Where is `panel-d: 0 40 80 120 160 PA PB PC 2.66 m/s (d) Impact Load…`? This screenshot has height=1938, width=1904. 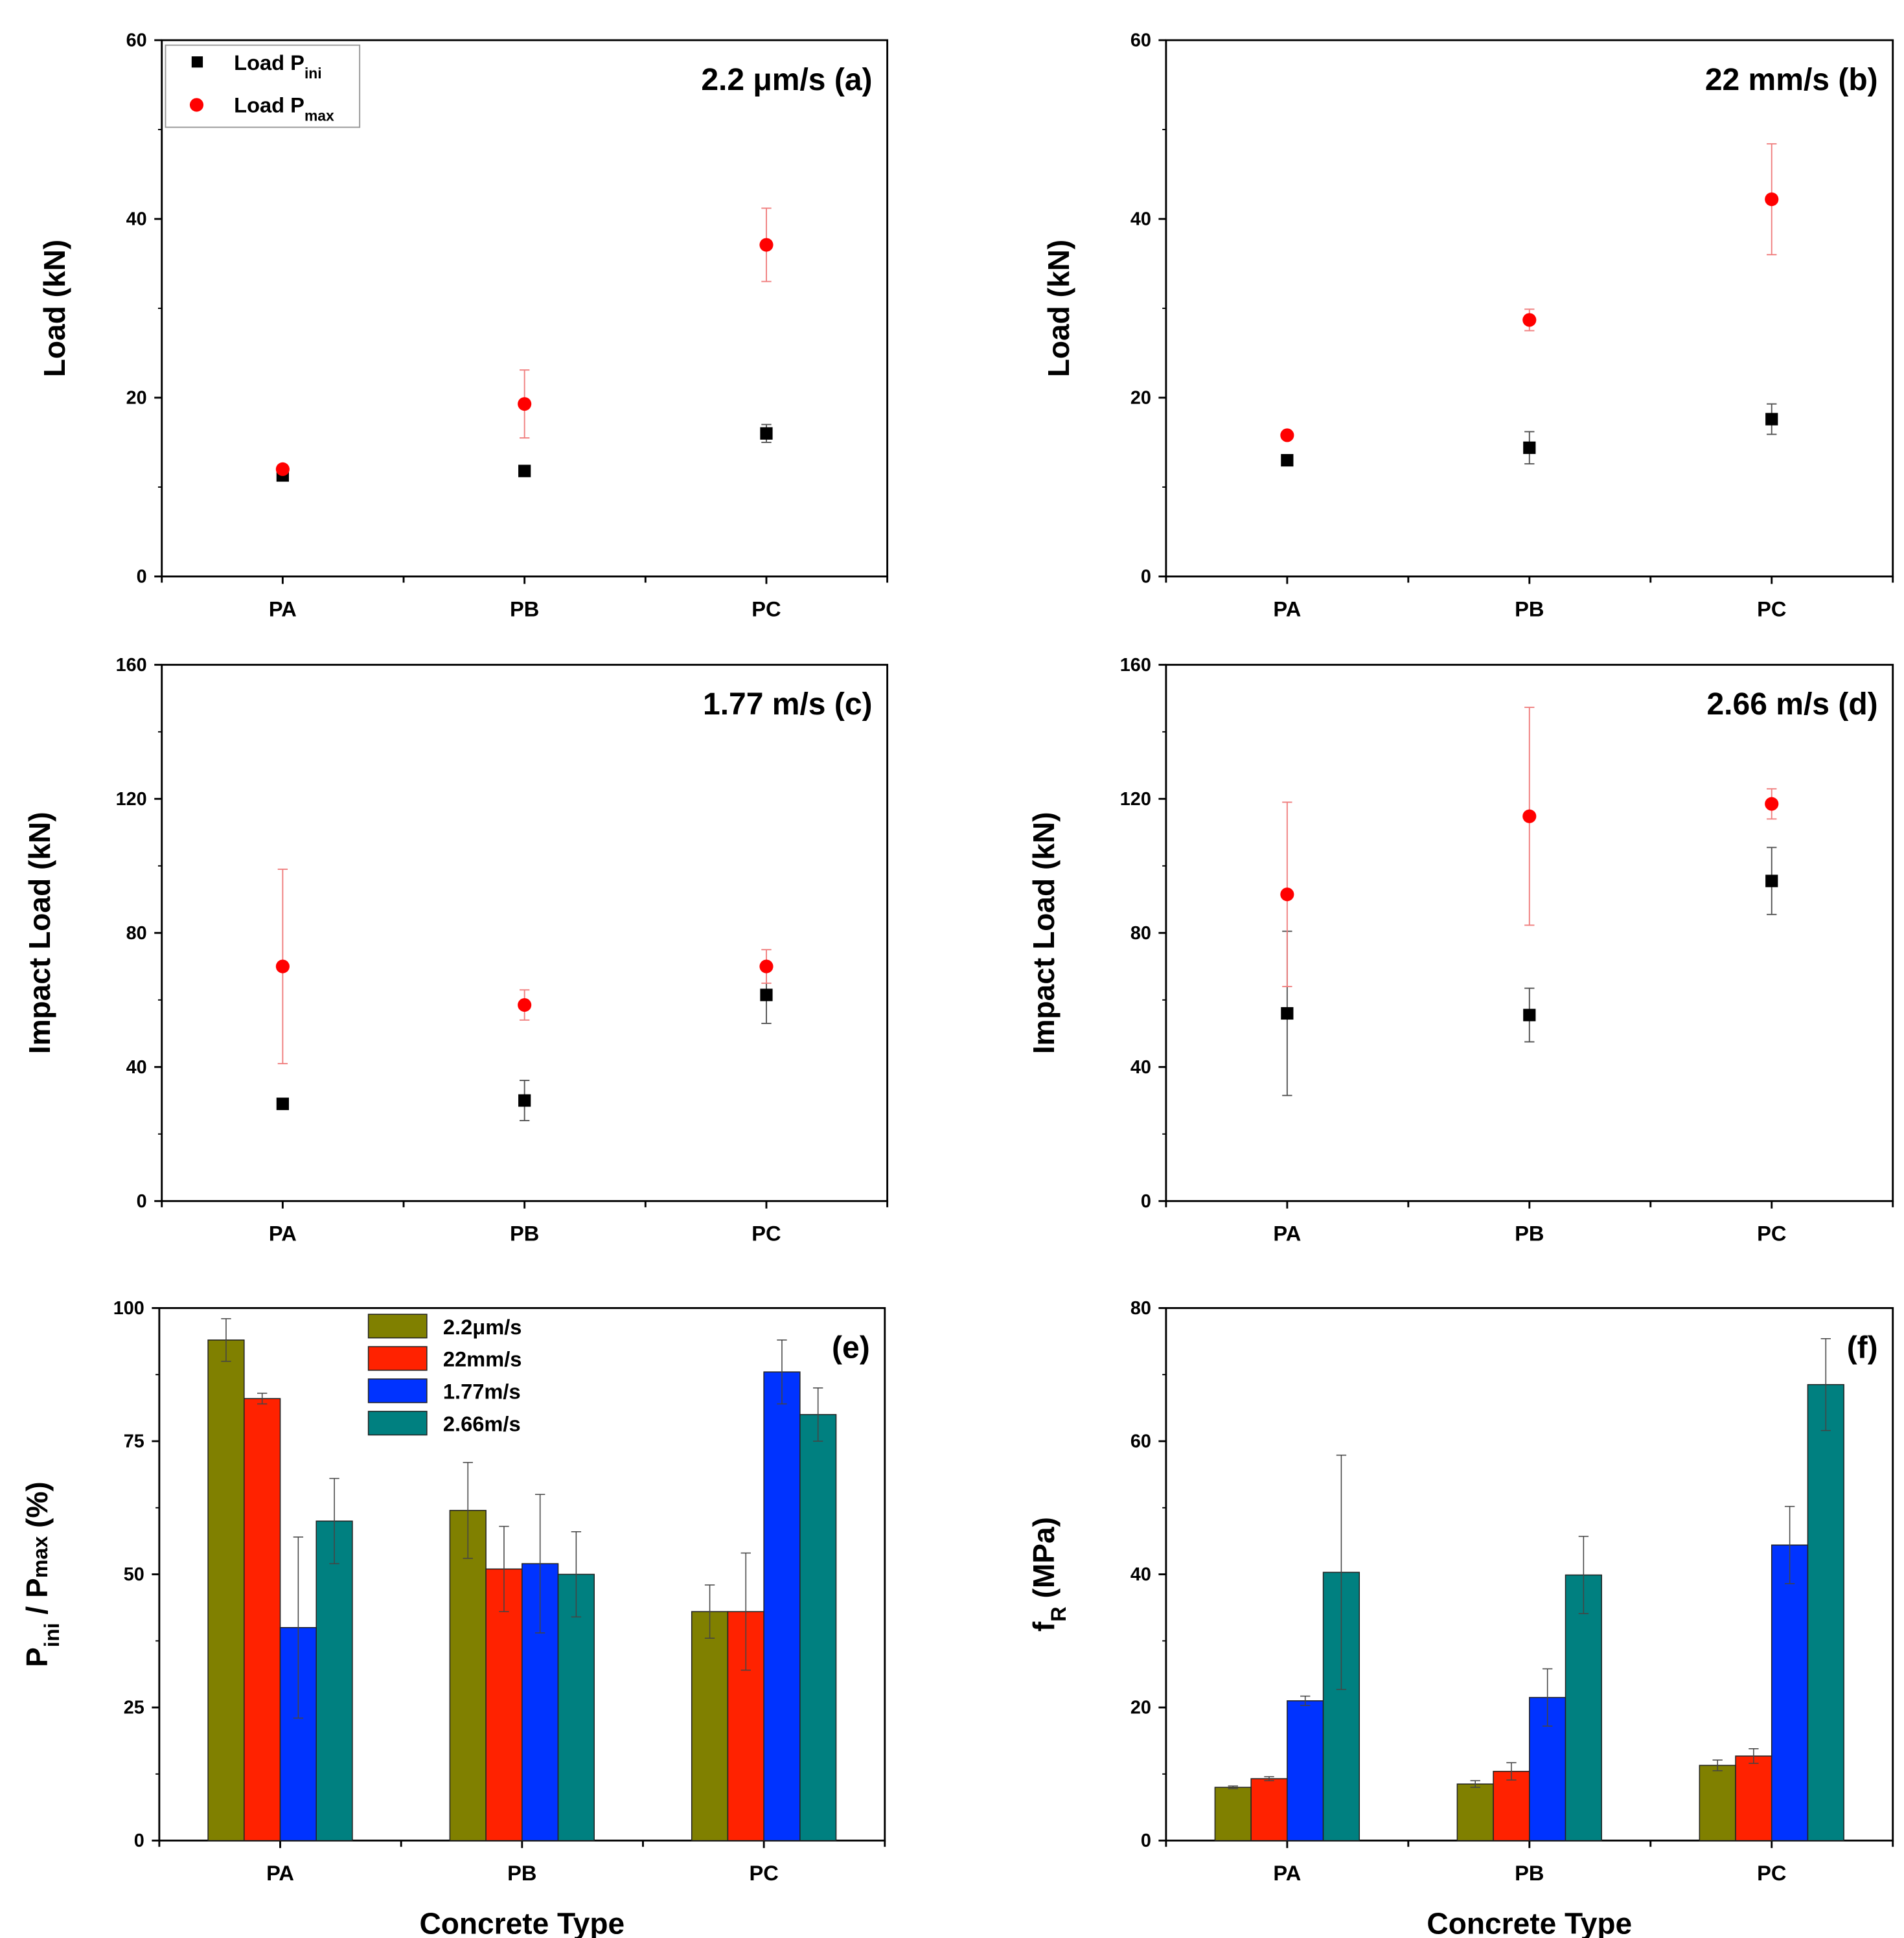 panel-d: 0 40 80 120 160 PA PB PC 2.66 m/s (d) Impact Load… is located at coordinates (1461, 950).